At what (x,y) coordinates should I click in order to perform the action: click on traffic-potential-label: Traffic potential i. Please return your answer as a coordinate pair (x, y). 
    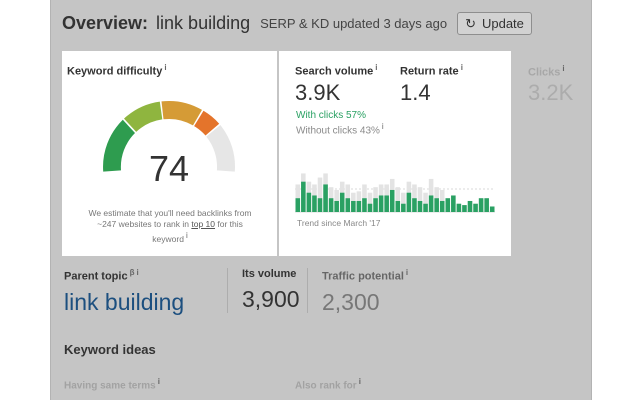
    Looking at the image, I should click on (365, 275).